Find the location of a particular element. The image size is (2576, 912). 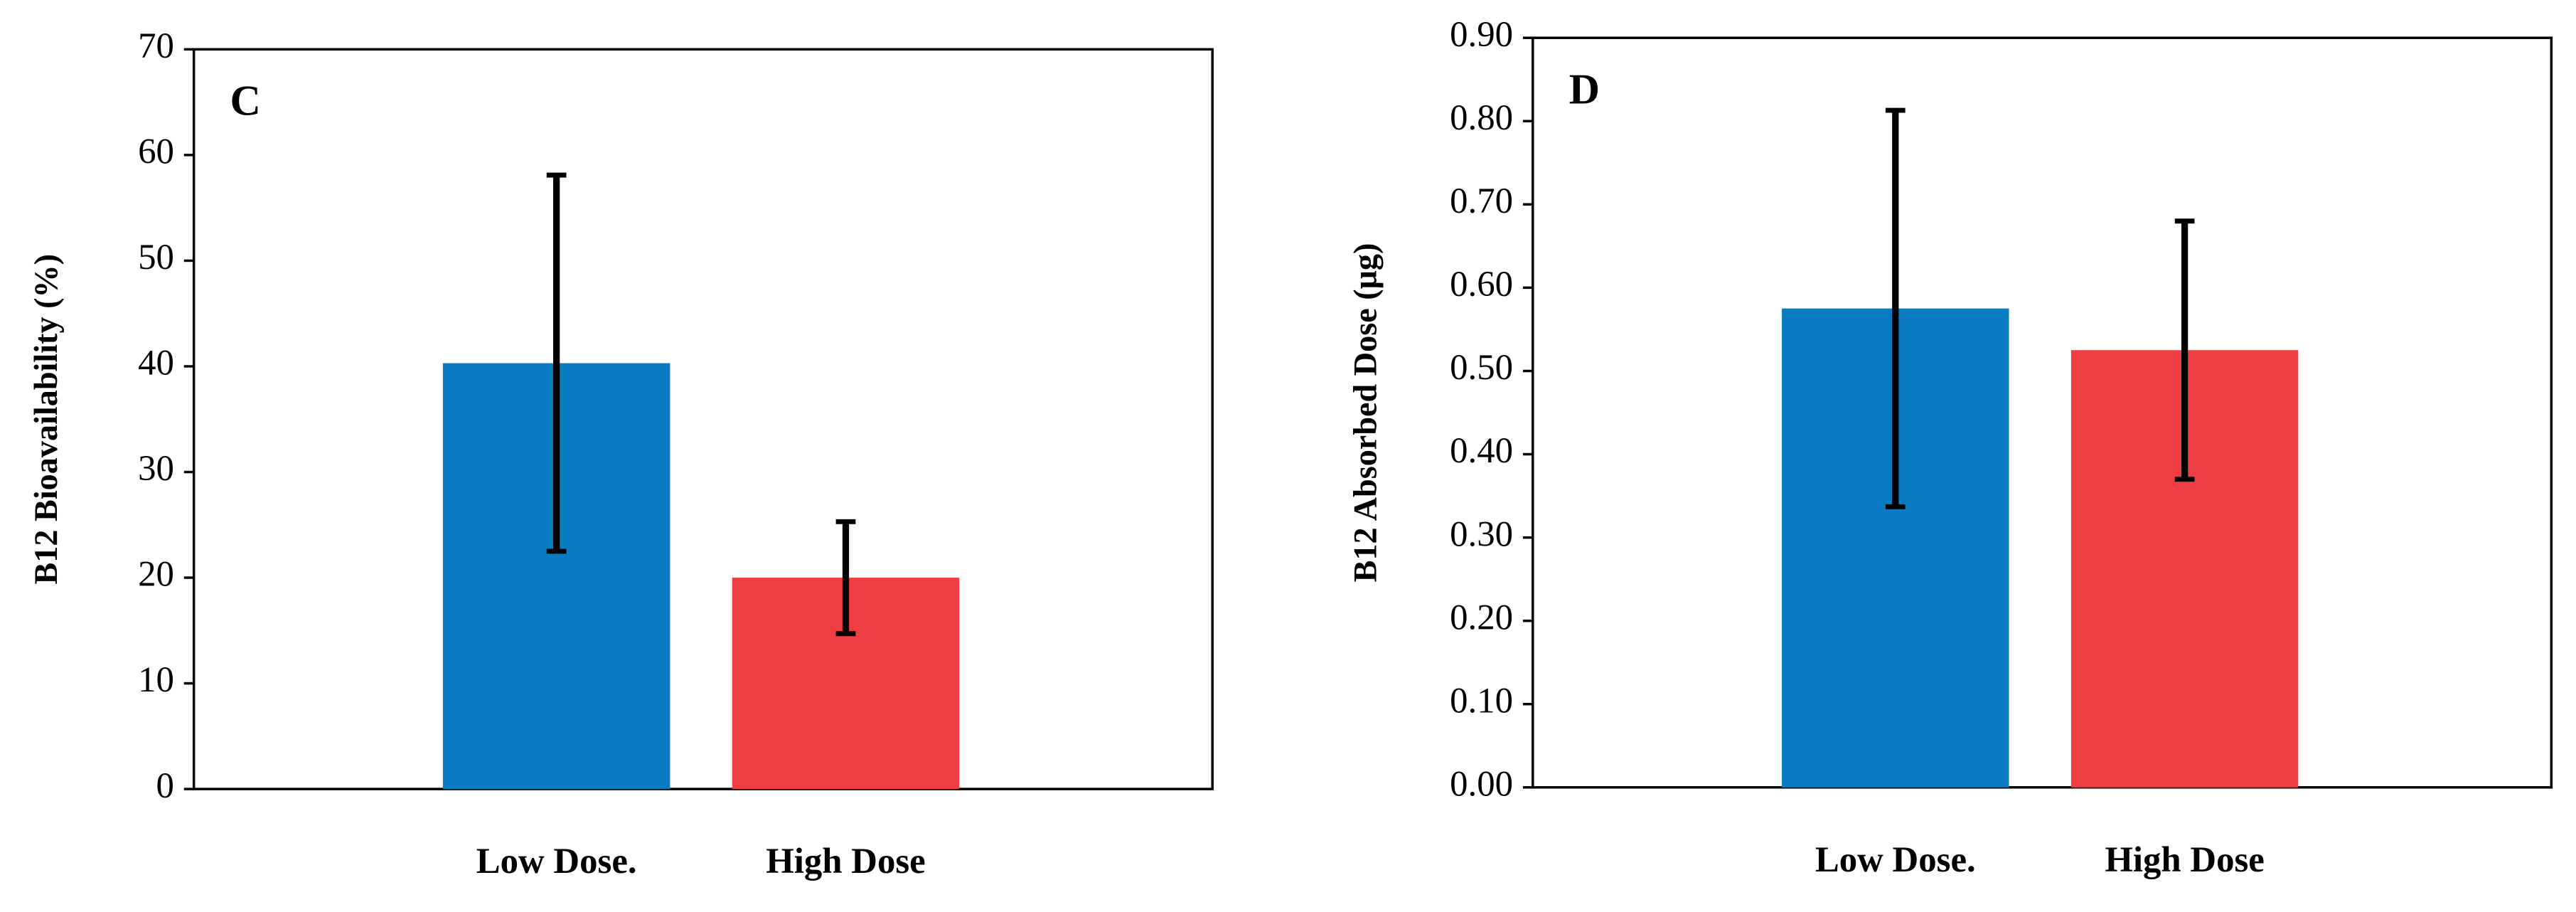

panel-label: C is located at coordinates (245, 100).